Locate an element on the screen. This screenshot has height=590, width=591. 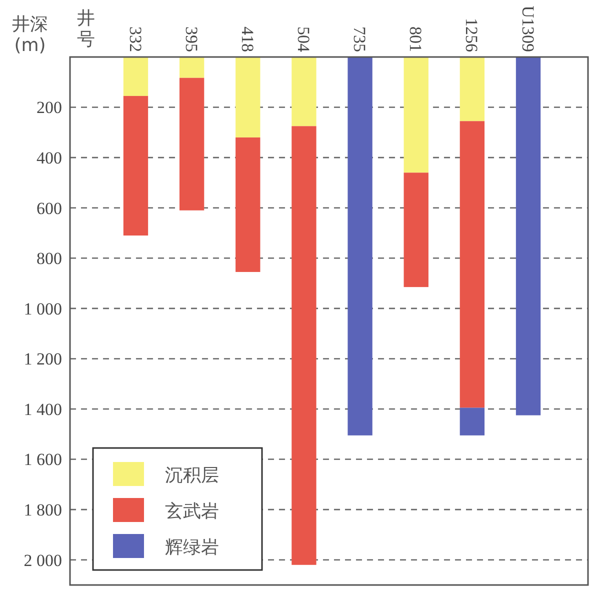
y-tick-label: 400 is located at coordinates (49, 158).